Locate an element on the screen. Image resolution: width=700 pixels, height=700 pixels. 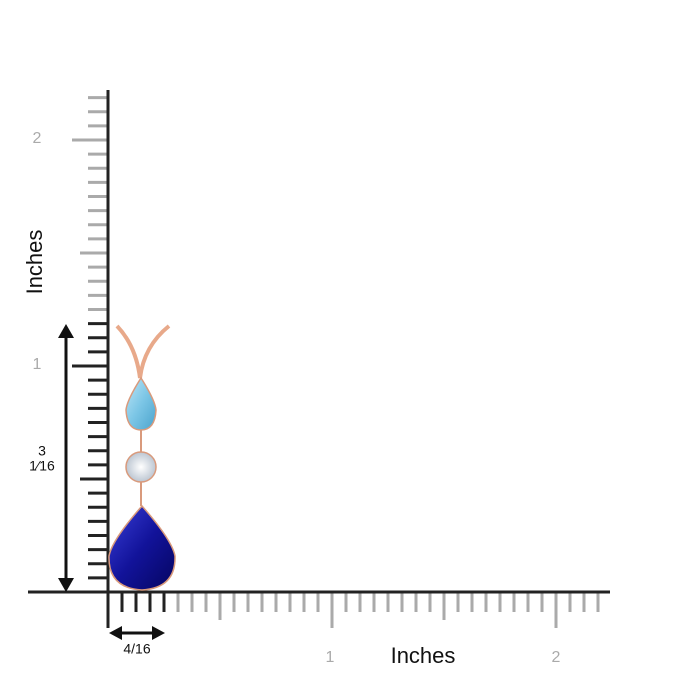
aquamarine is located at coordinates (141, 403).